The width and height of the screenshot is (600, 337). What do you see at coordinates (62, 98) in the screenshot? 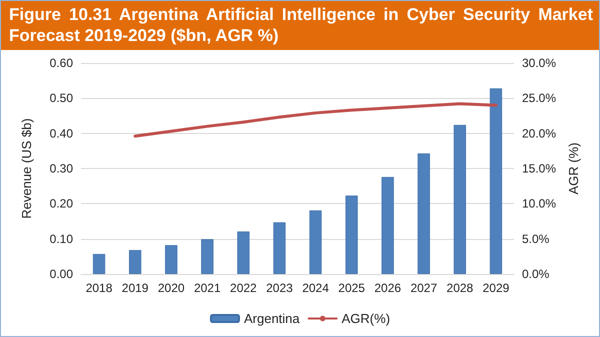
I see `y-tick-label: 0.50` at bounding box center [62, 98].